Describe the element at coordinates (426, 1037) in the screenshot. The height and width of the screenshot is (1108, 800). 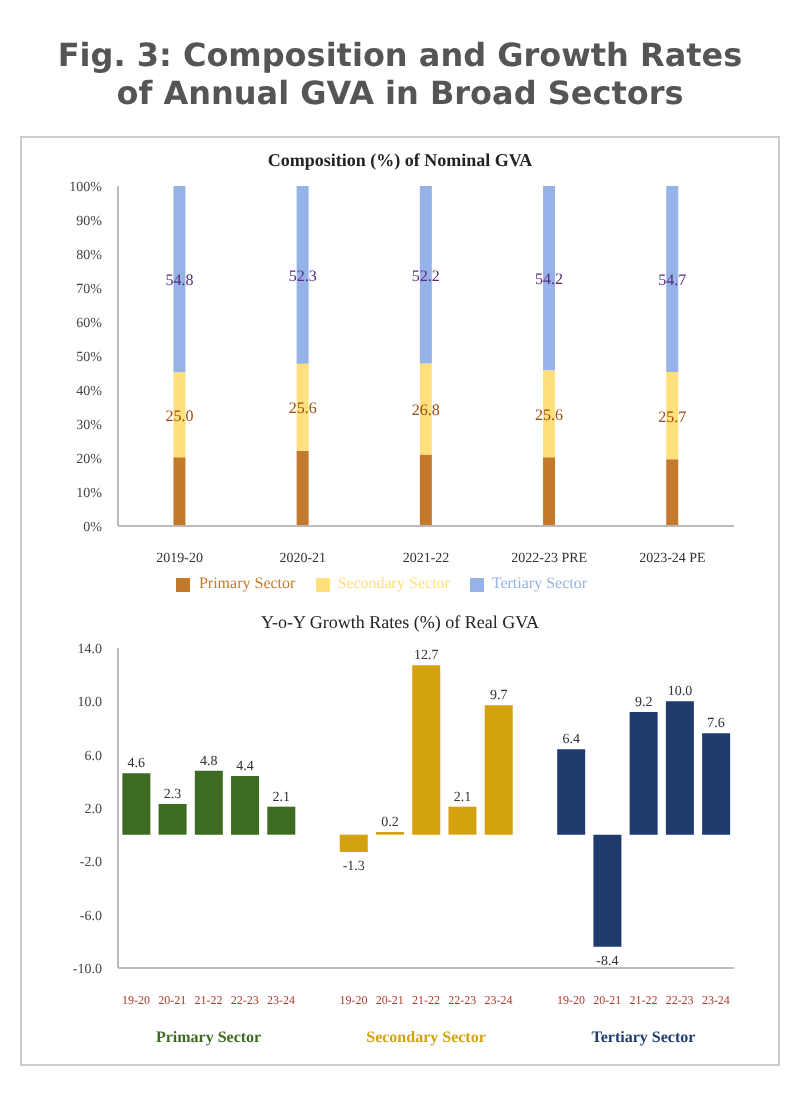
I see `text: Secondary Sector` at that location.